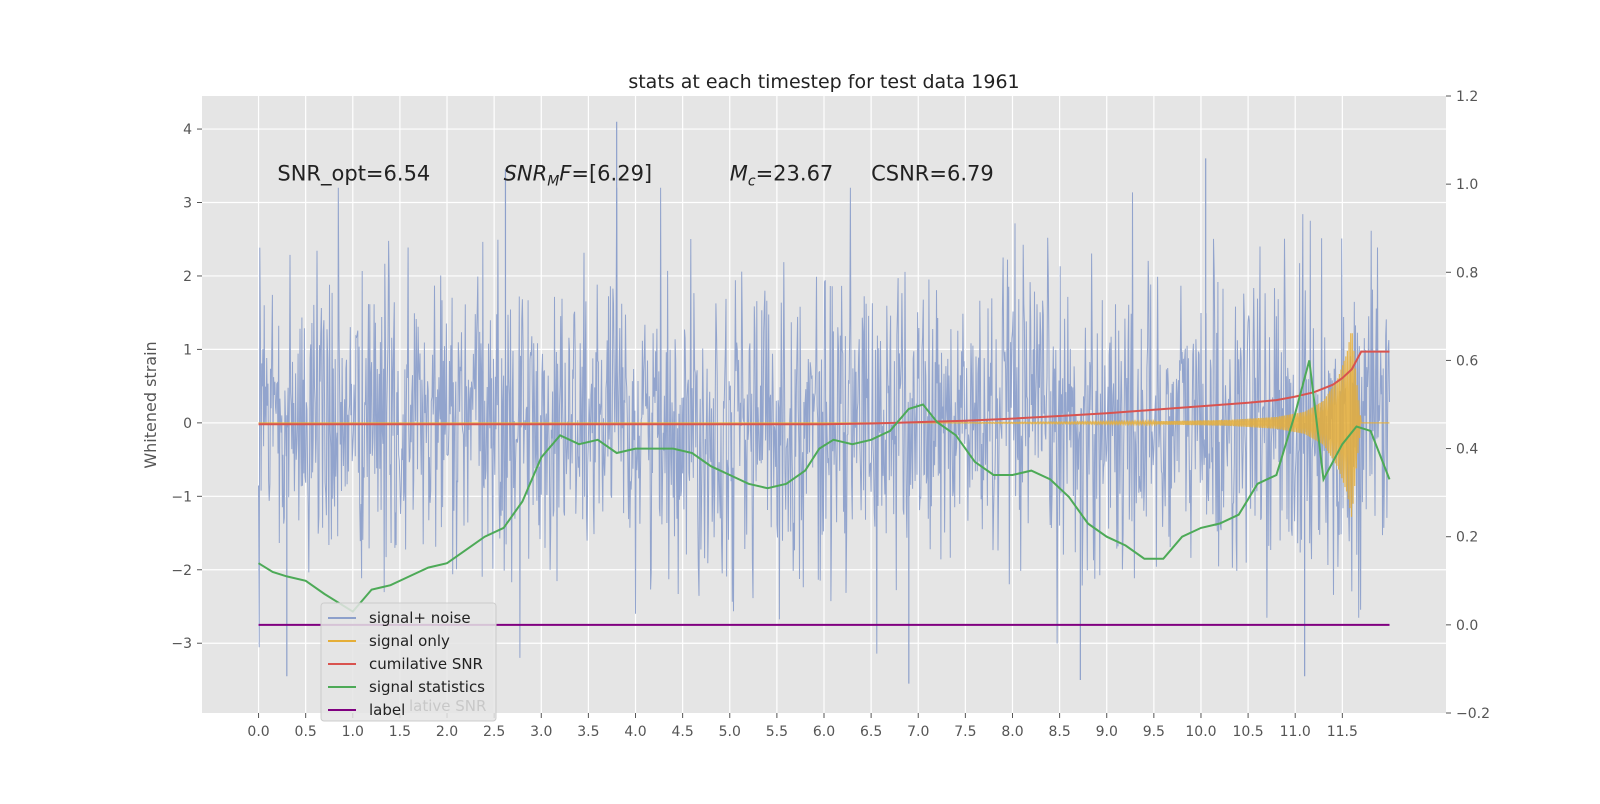  Describe the element at coordinates (1467, 361) in the screenshot. I see `y2-tick-label: 0.6` at that location.